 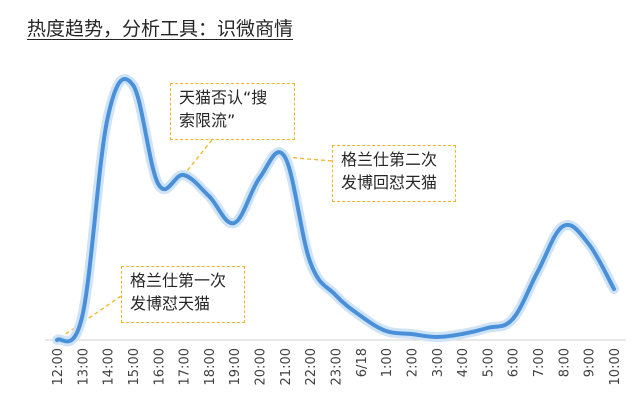 I want to click on x-tick-label: 19:00, so click(x=235, y=366).